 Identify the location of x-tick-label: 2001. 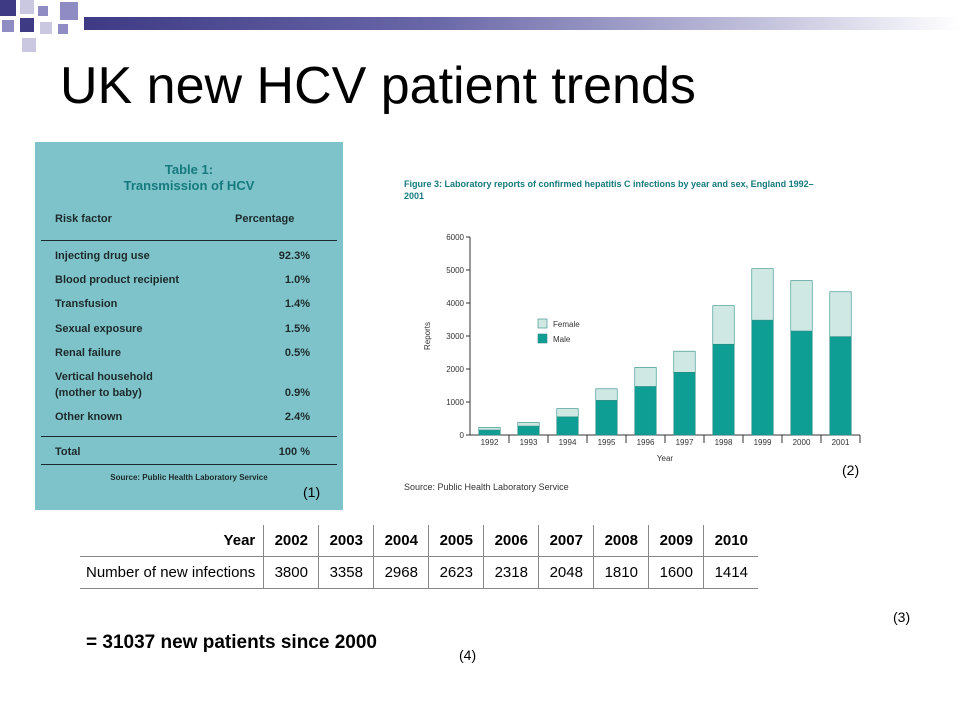
(841, 442).